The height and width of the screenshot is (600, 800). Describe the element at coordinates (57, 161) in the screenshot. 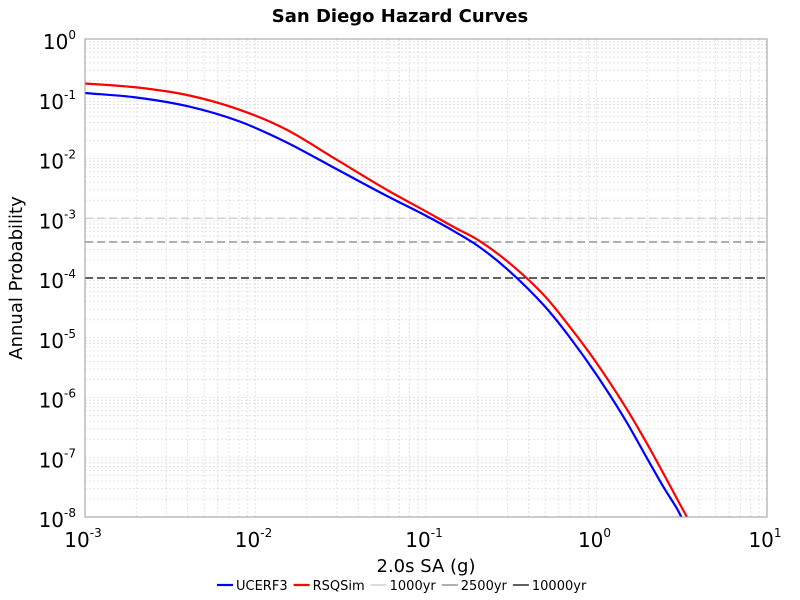

I see `y-tick-label: 10⁻²` at that location.